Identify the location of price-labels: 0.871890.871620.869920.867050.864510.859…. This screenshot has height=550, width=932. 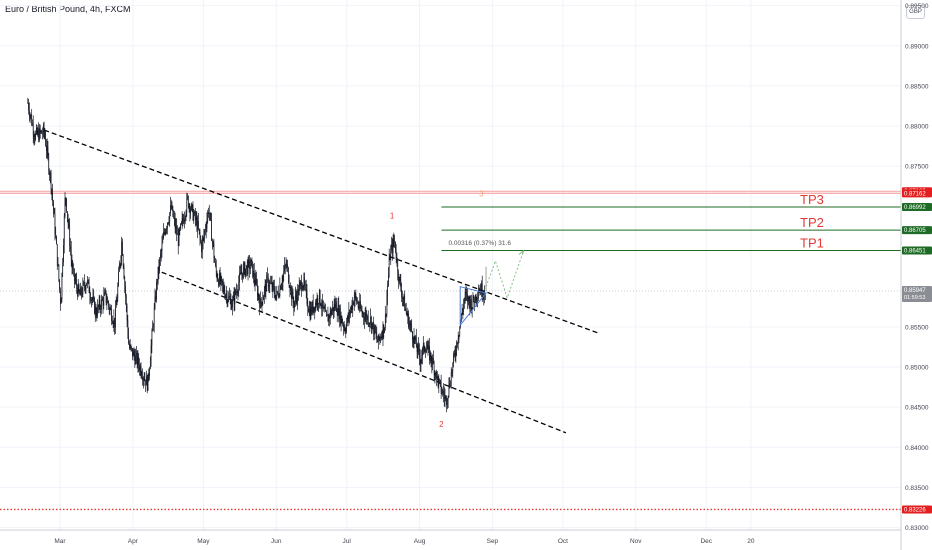
(917, 350).